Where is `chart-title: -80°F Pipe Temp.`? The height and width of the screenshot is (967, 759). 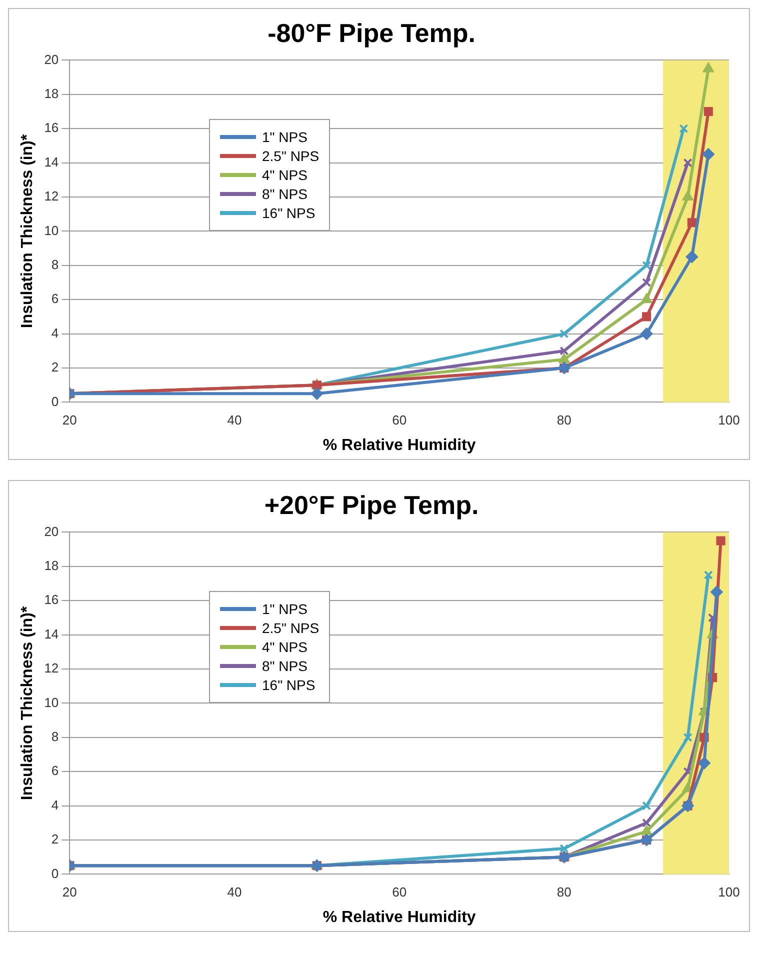
chart-title: -80°F Pipe Temp. is located at coordinates (372, 33).